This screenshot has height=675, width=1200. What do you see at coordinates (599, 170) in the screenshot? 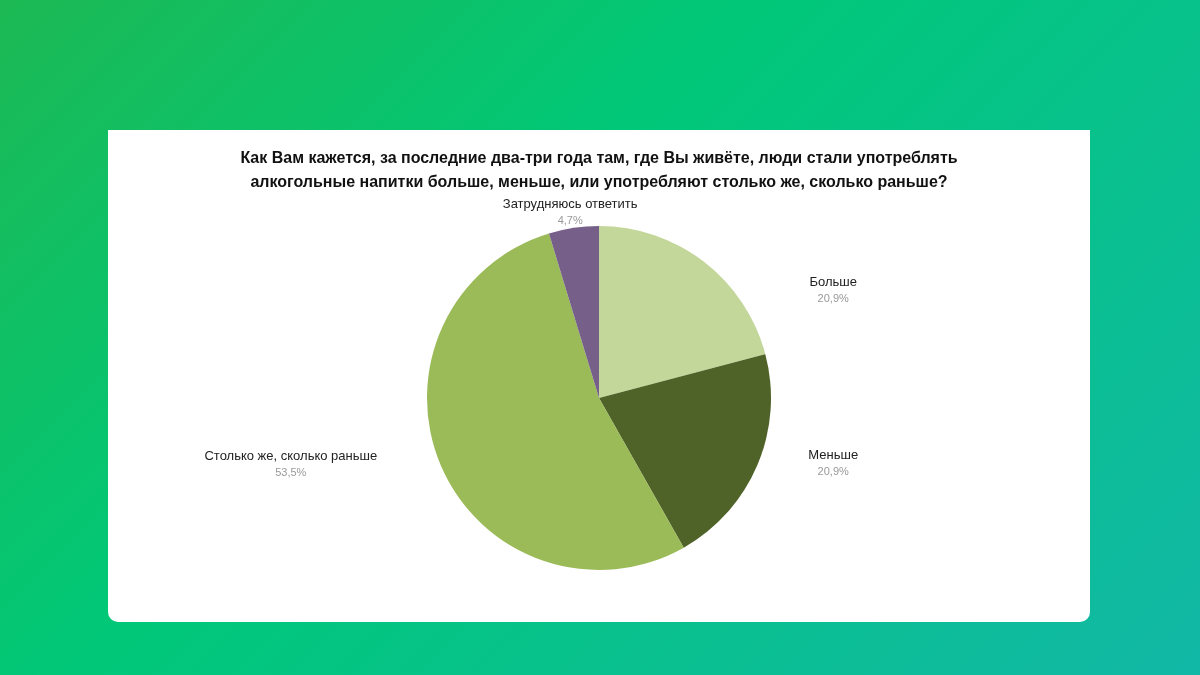
I see `chart-title: Как Вам кажется, за последние два-три года там, где Вы живёте, люди стали употреблять алкогольные напитки больше, меньше, или употребляют столько же, сколько раньше?` at bounding box center [599, 170].